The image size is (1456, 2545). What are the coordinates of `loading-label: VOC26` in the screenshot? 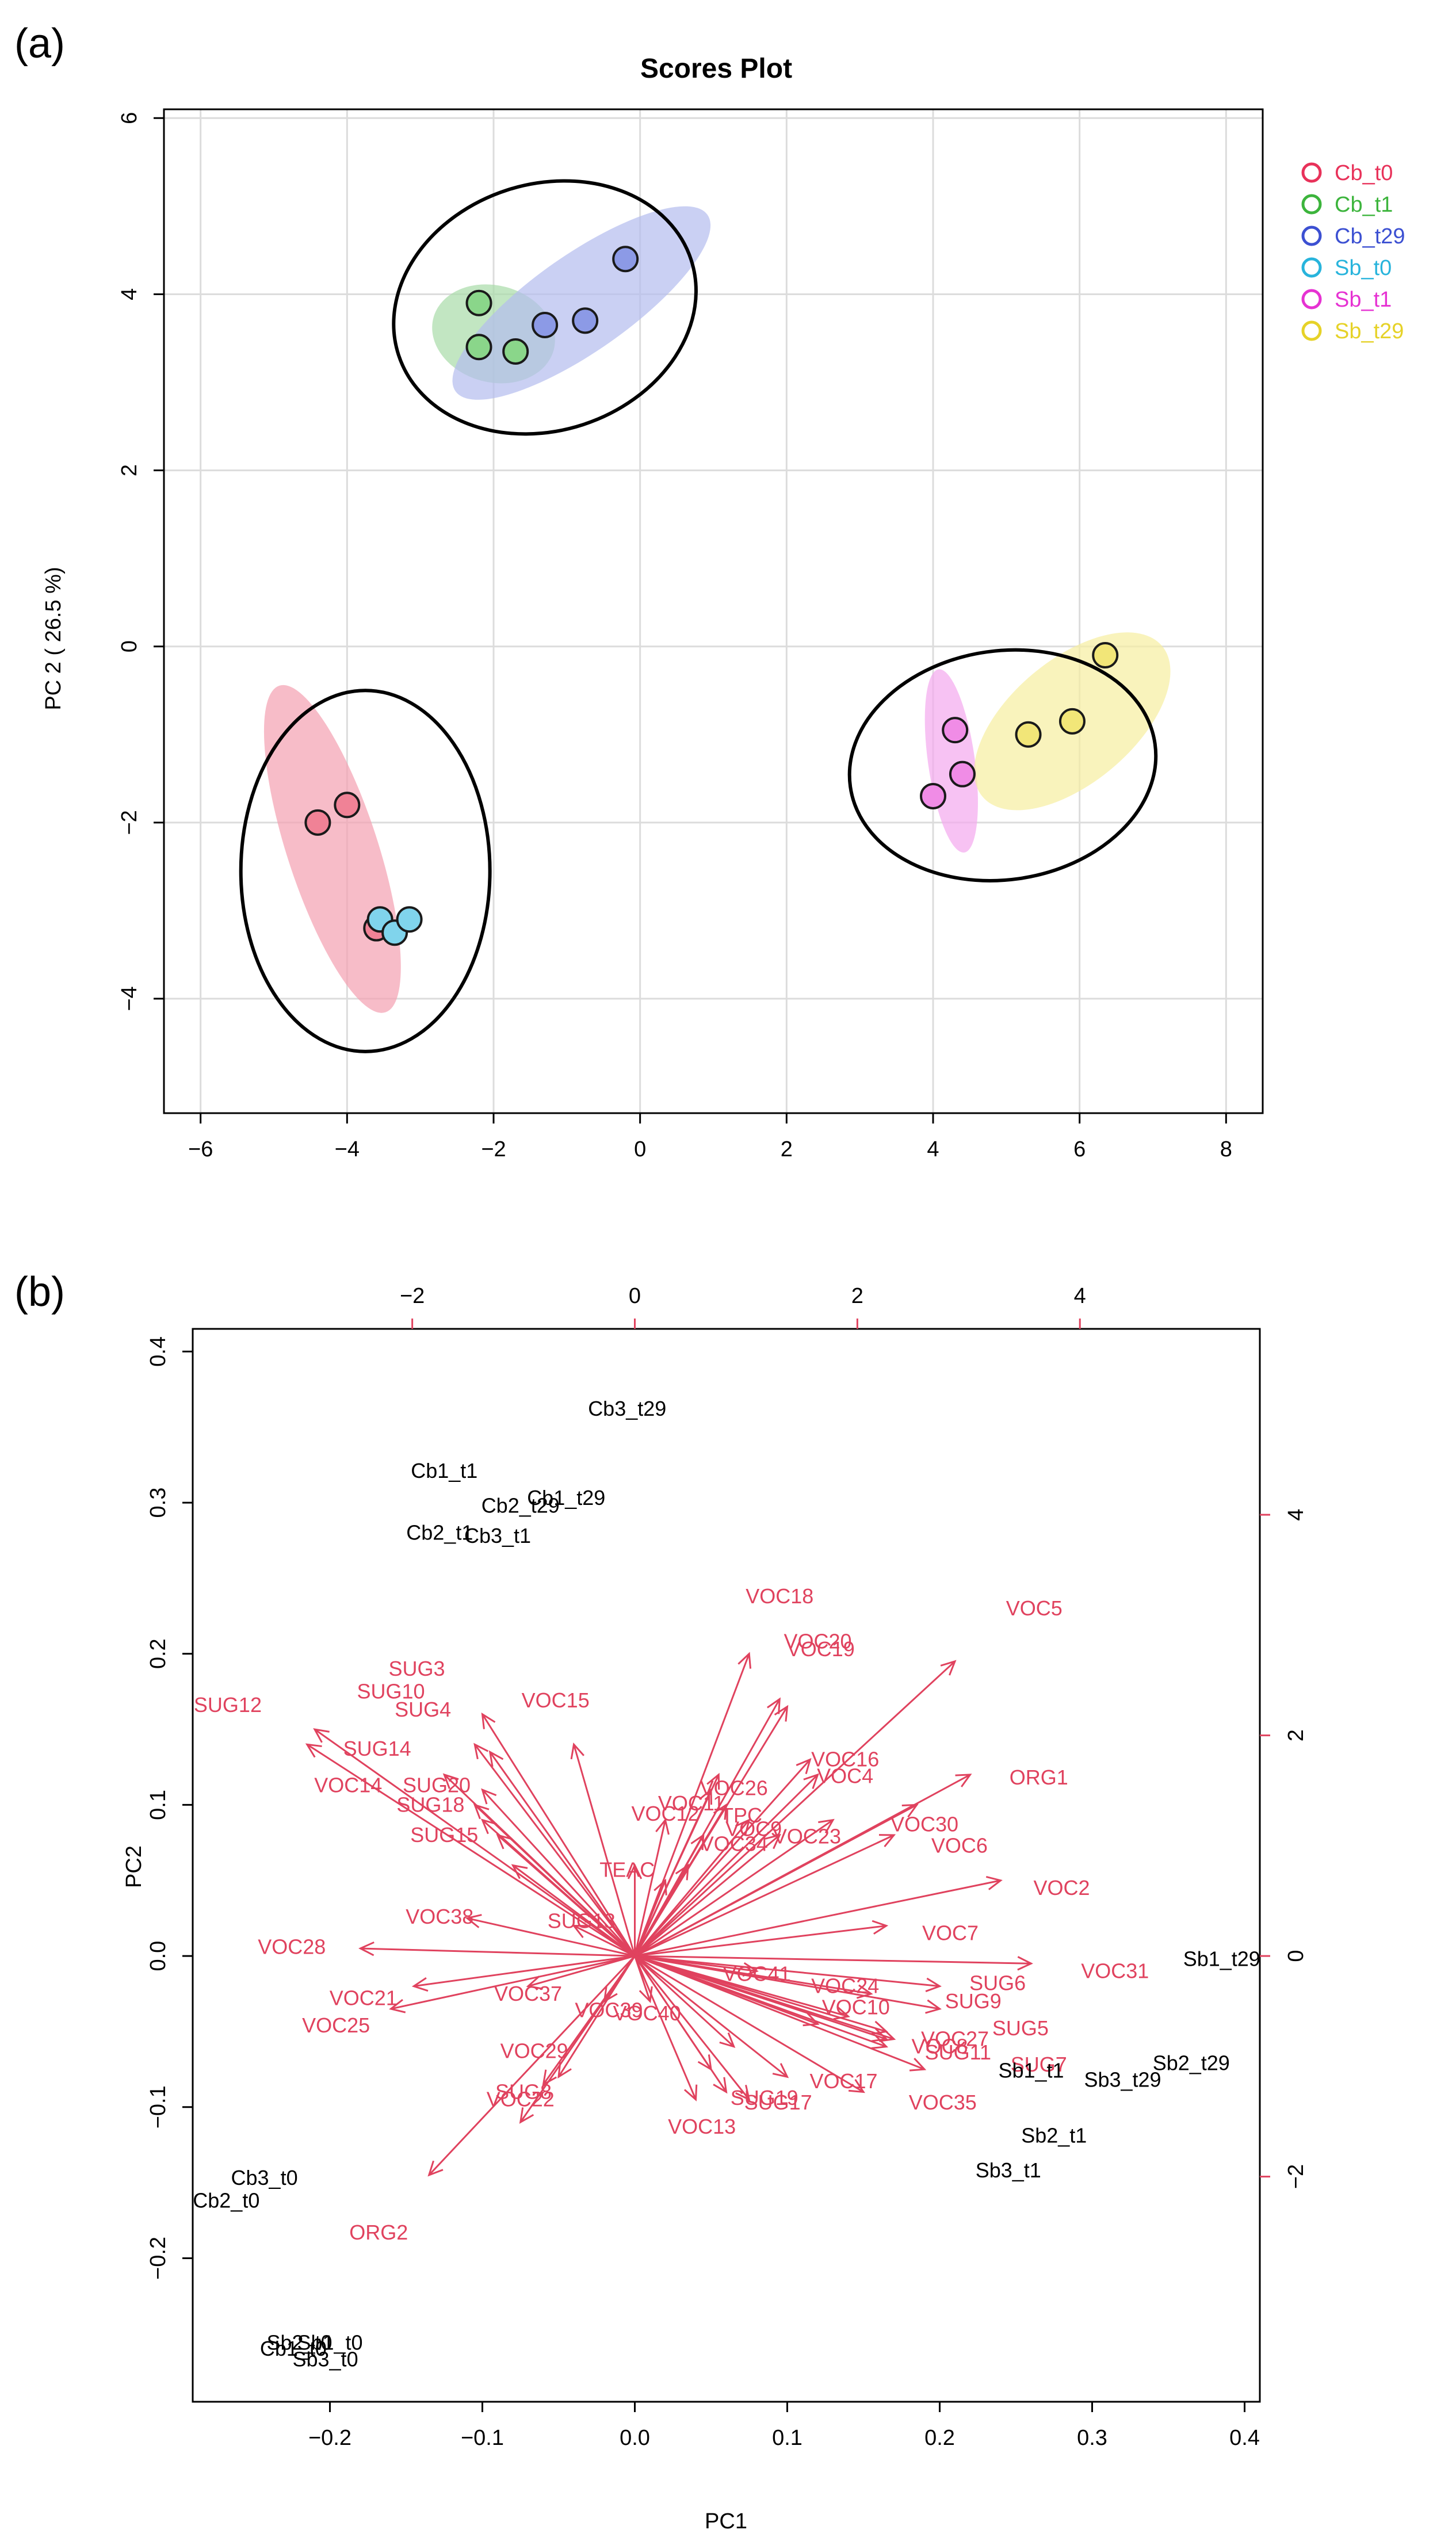 It's located at (734, 1788).